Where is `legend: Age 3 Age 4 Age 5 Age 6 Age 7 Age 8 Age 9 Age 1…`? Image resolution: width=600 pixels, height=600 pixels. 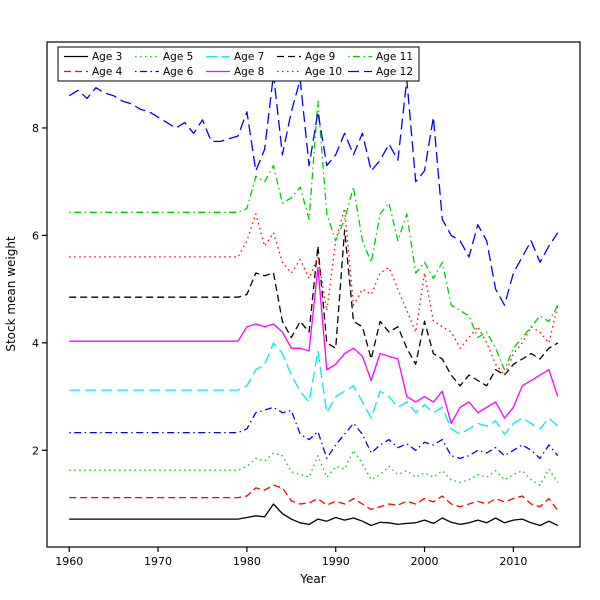
legend: Age 3 Age 4 Age 5 Age 6 Age 7 Age 8 Age 9 Age 1… is located at coordinates (238, 64).